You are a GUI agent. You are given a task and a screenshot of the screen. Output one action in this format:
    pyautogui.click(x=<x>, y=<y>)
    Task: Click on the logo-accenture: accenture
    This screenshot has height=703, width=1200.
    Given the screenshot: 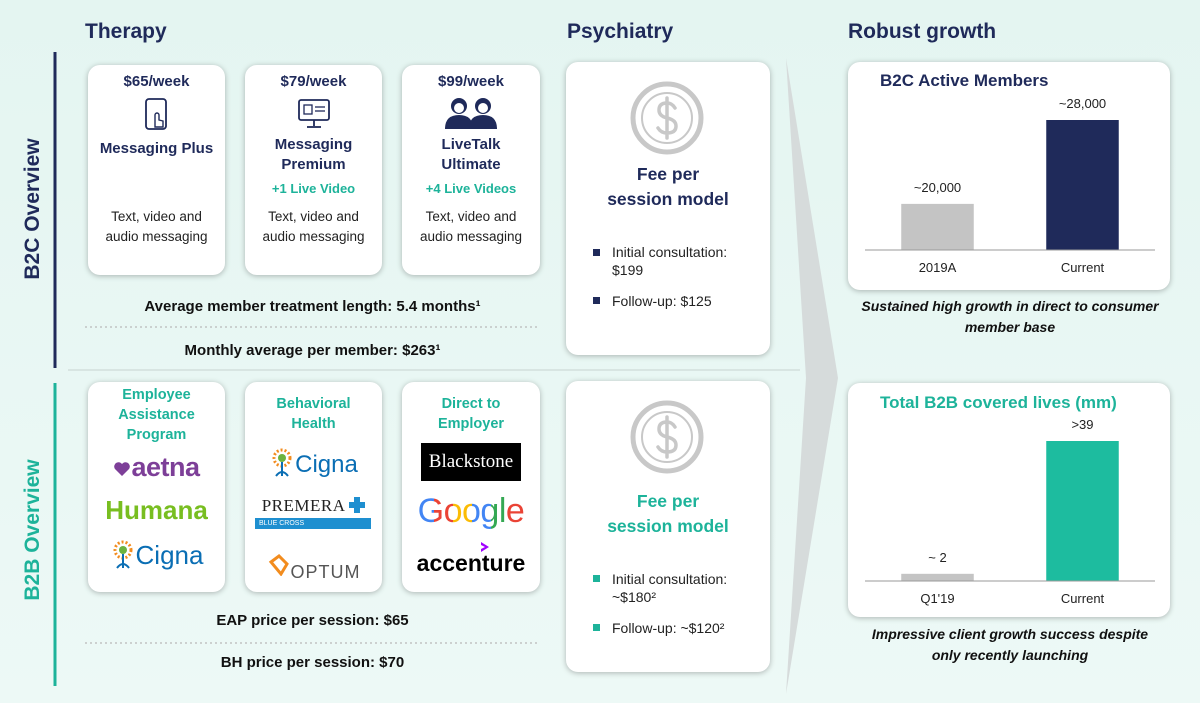 What is the action you would take?
    pyautogui.click(x=471, y=563)
    